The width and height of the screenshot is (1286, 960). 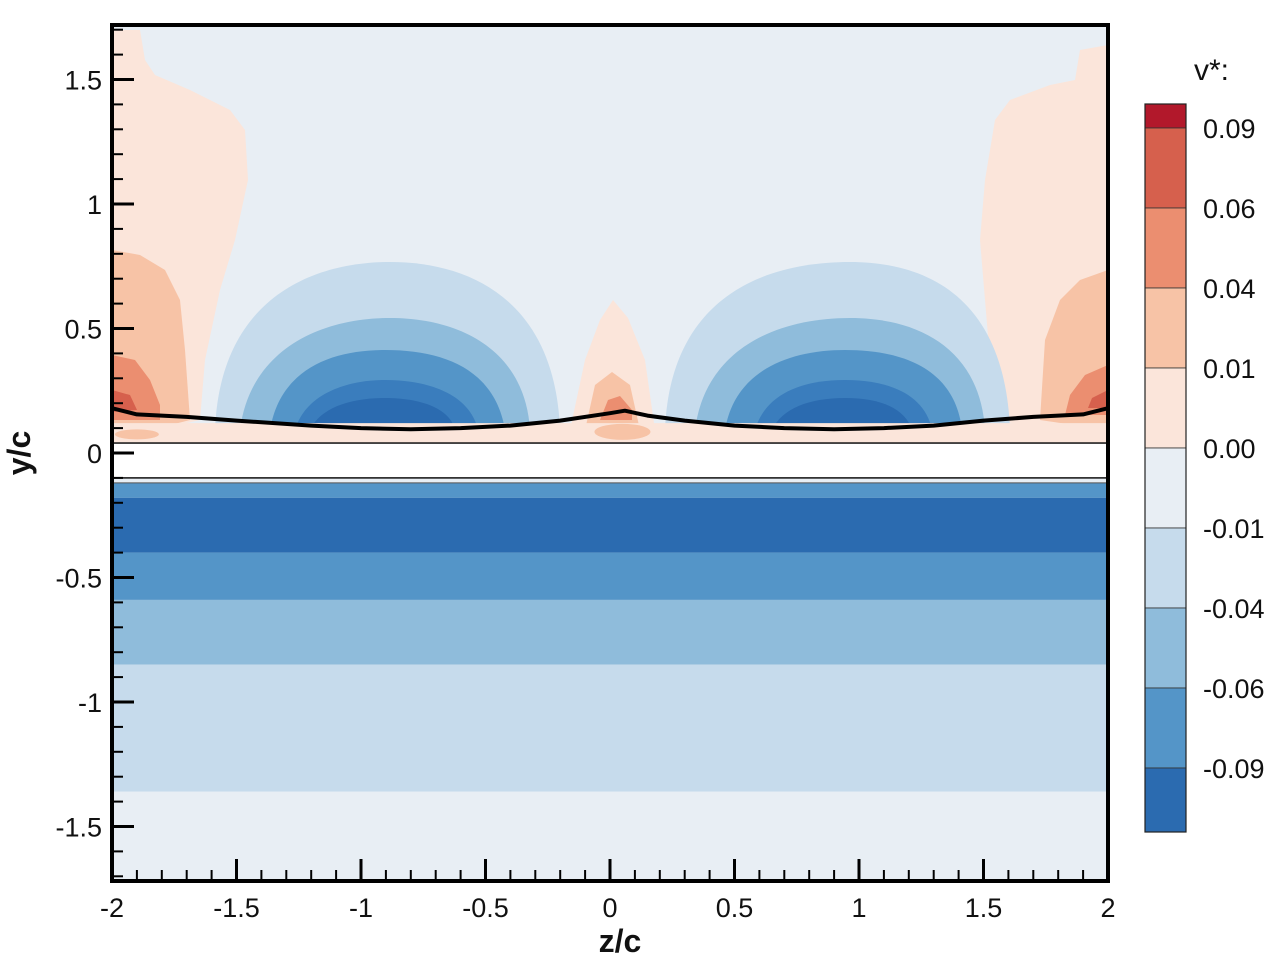 What do you see at coordinates (735, 908) in the screenshot?
I see `x-tick-label: 0.5` at bounding box center [735, 908].